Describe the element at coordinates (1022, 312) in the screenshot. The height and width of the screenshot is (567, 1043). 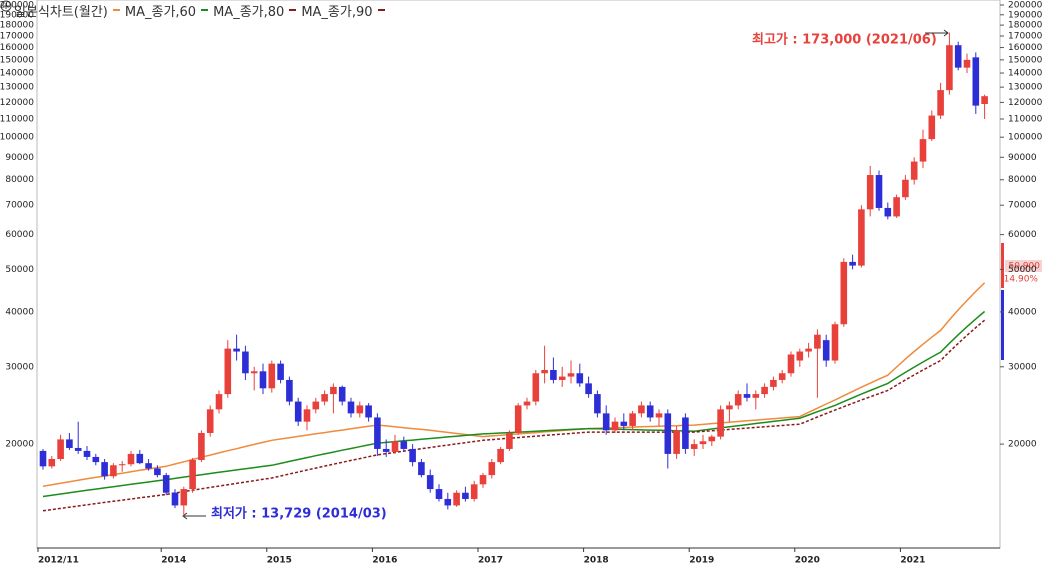
I see `y-tick-label: 40000` at that location.